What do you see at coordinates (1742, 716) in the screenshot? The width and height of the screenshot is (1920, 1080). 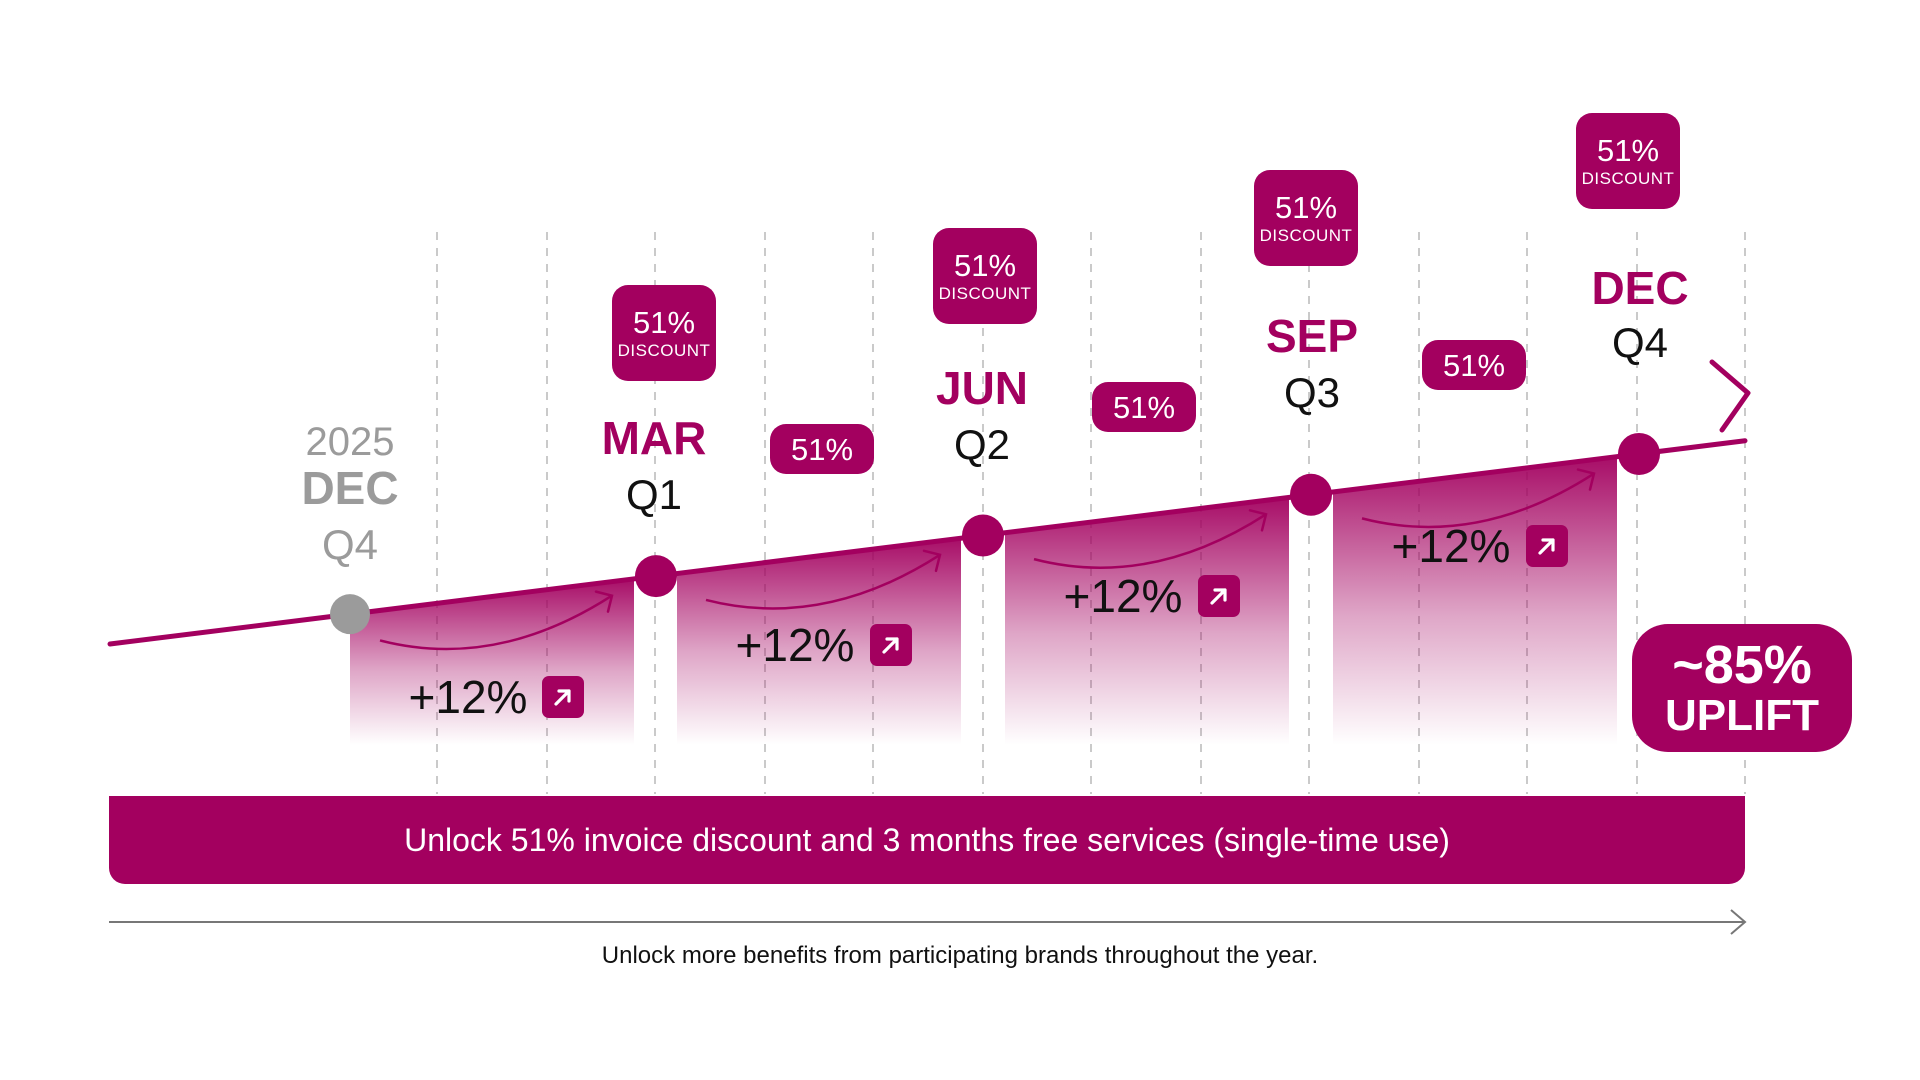 I see `uplift-label: UPLIFT` at bounding box center [1742, 716].